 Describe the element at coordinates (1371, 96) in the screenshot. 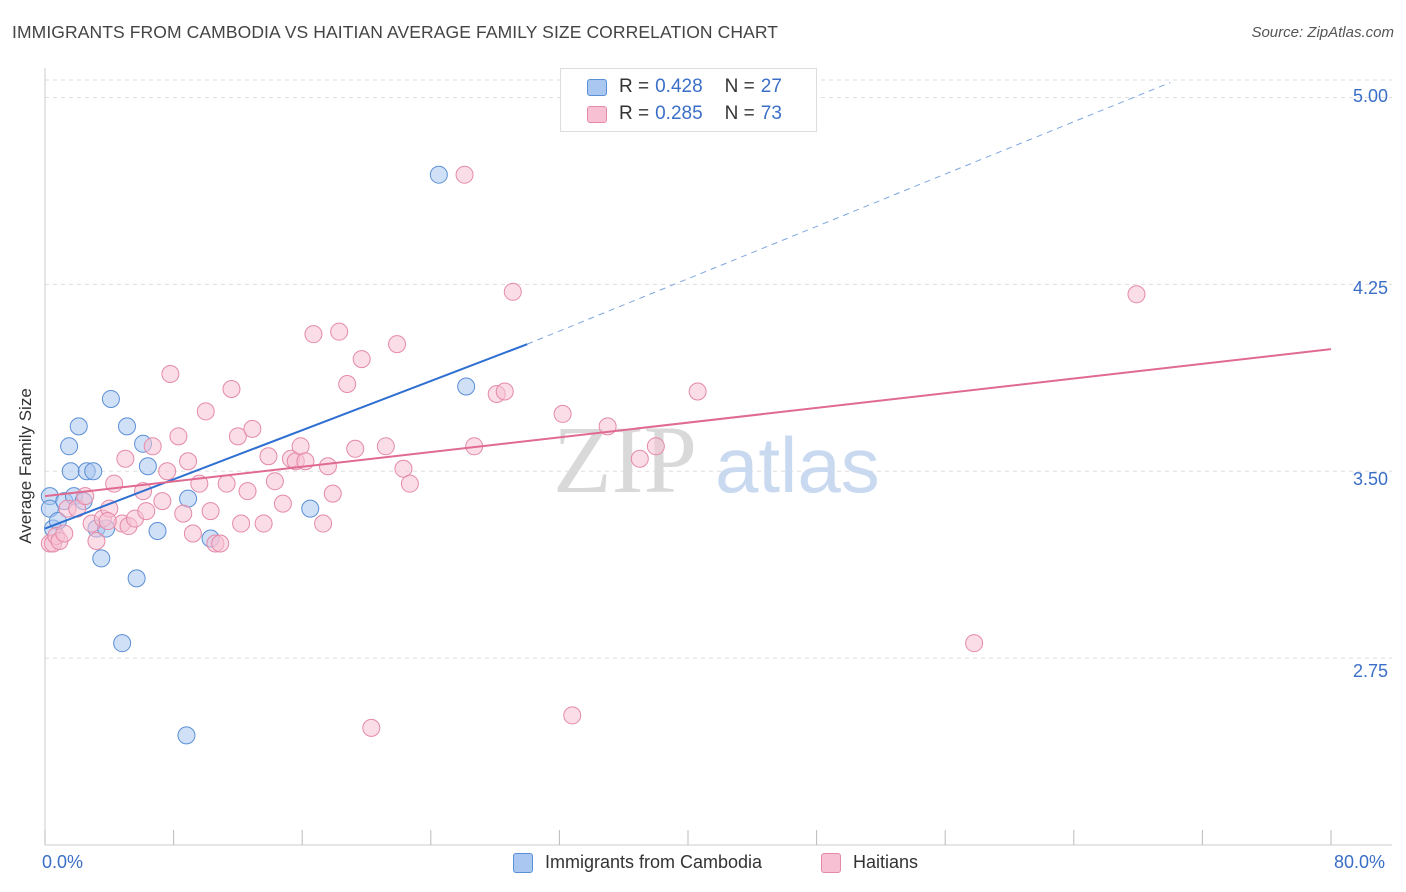

I see `y-tick-label: 5.00` at that location.